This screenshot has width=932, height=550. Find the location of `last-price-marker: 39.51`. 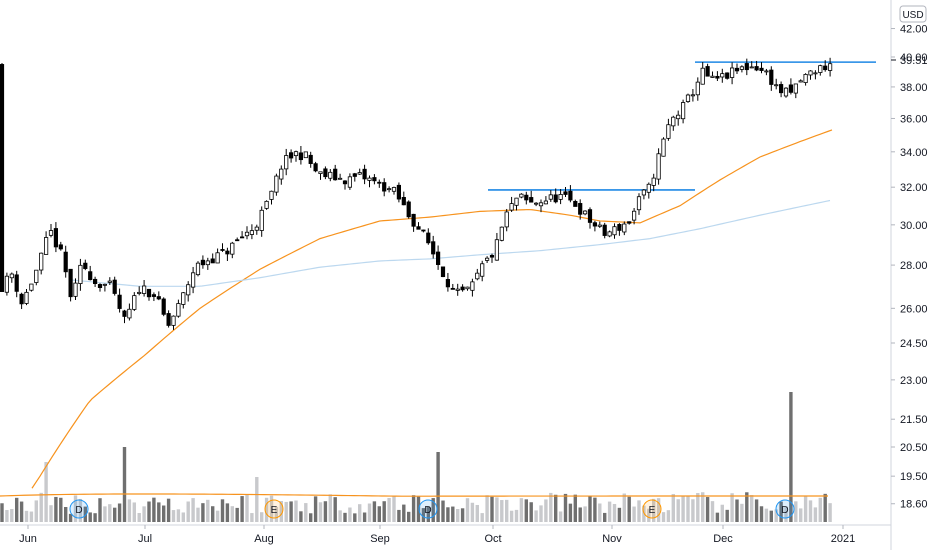

last-price-marker: 39.51 is located at coordinates (909, 61).